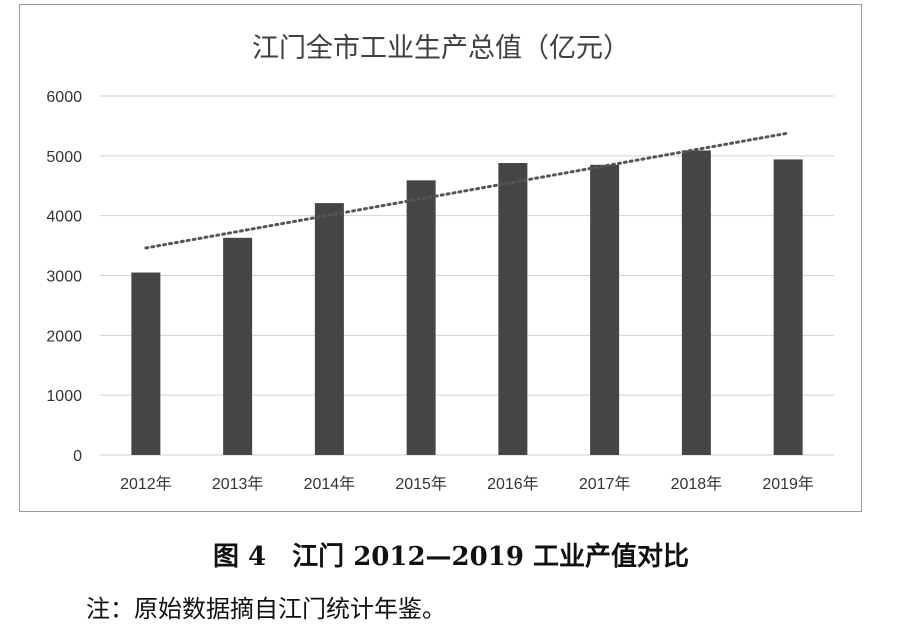  I want to click on x-tick-label: 2015年, so click(421, 484).